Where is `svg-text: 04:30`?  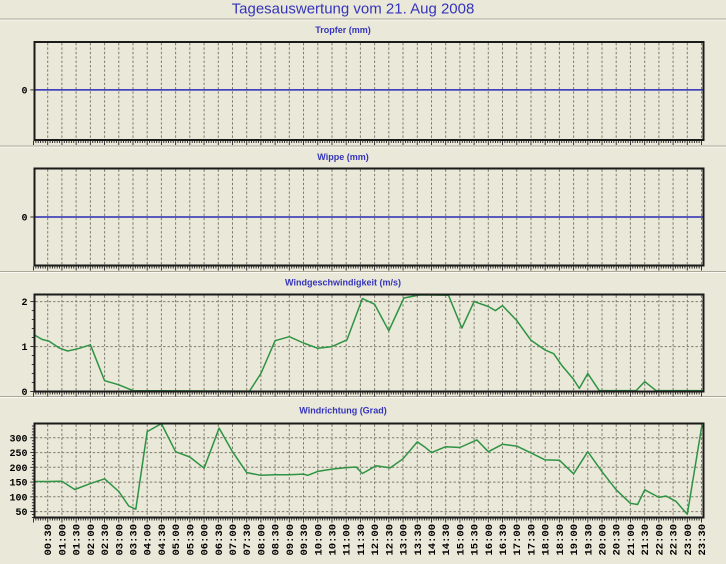 svg-text: 04:30 is located at coordinates (163, 540).